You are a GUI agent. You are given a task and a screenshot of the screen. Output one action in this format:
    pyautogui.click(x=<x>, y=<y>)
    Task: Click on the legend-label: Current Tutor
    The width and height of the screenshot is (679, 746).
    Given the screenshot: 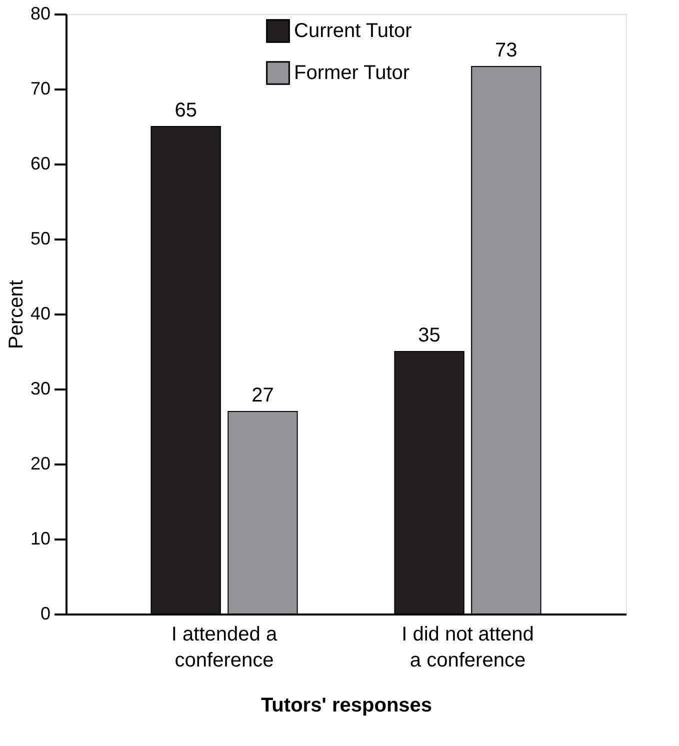 What is the action you would take?
    pyautogui.click(x=353, y=31)
    